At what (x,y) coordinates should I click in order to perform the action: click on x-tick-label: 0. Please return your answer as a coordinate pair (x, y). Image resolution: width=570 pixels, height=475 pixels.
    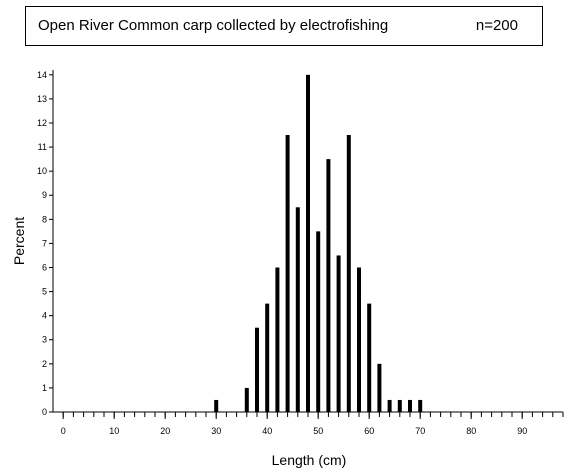
    Looking at the image, I should click on (63, 431).